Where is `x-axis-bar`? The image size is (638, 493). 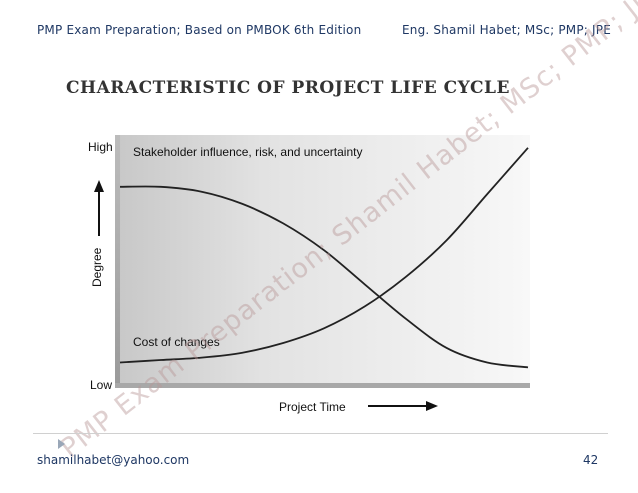
x-axis-bar is located at coordinates (322, 385).